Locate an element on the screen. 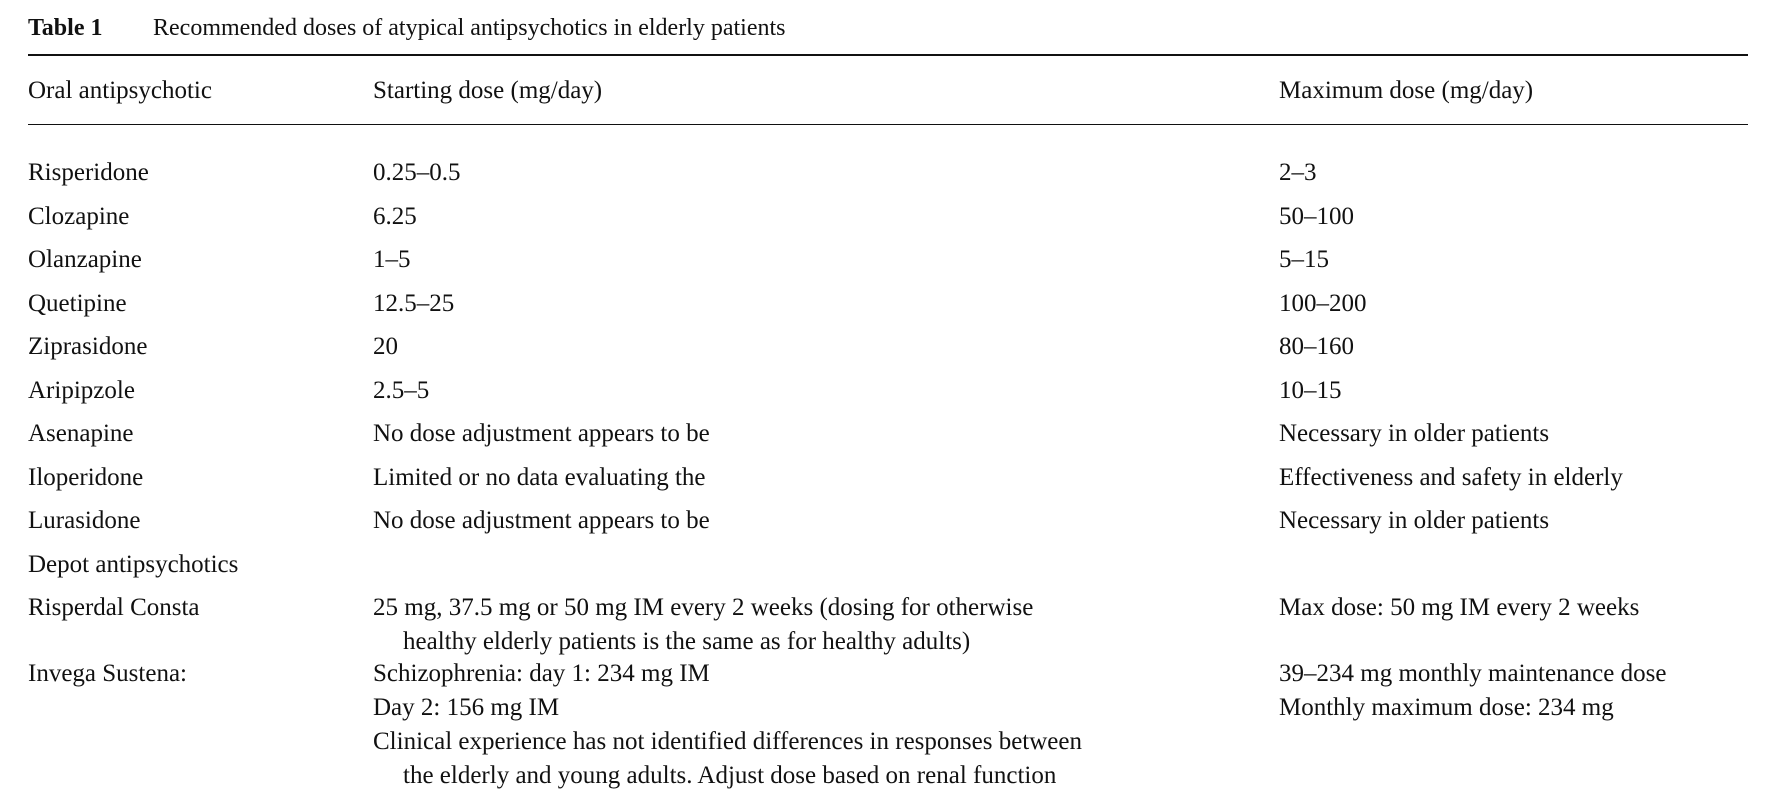  maximum-dose: Max dose: 50 mg IM every 2 weeks is located at coordinates (1514, 608).